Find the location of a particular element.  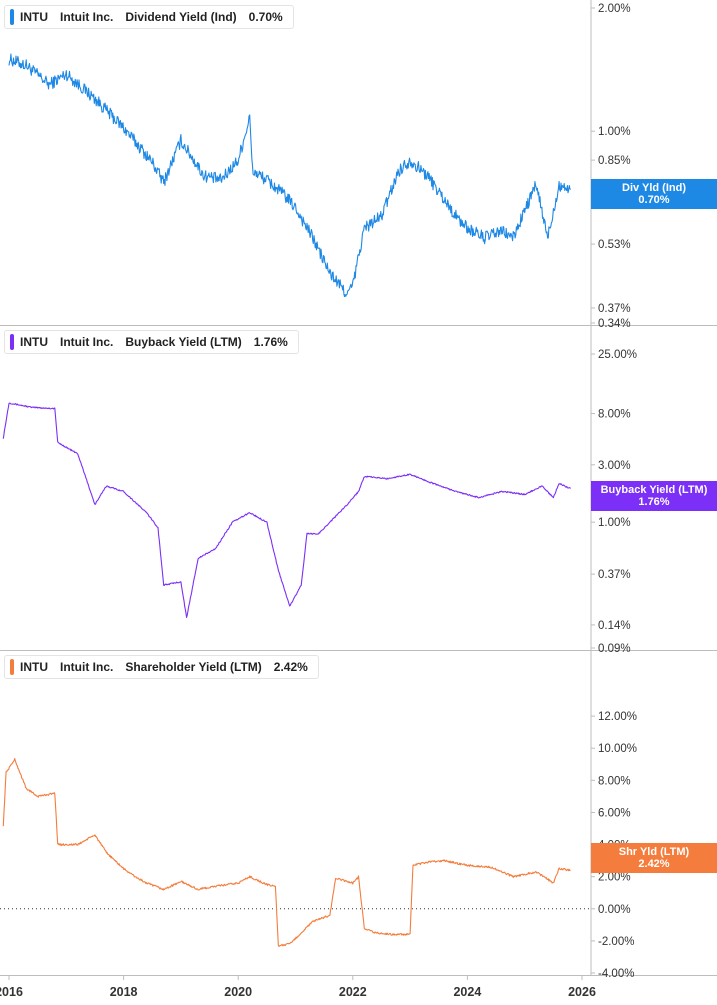

y-tick-label: 12.00% is located at coordinates (617, 717).